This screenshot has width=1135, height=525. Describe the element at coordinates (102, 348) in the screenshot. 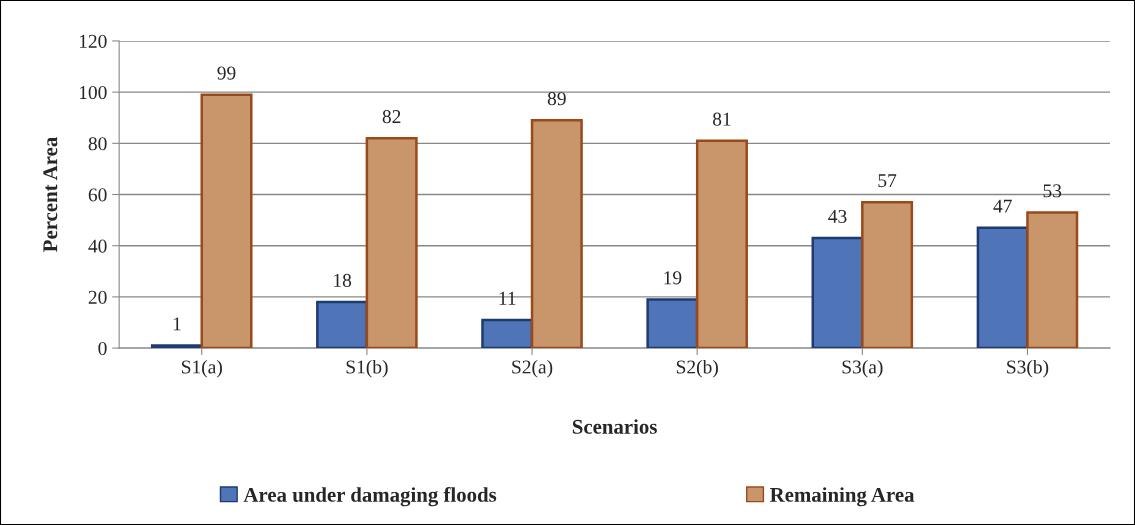

I see `y-tick-label: 0` at that location.